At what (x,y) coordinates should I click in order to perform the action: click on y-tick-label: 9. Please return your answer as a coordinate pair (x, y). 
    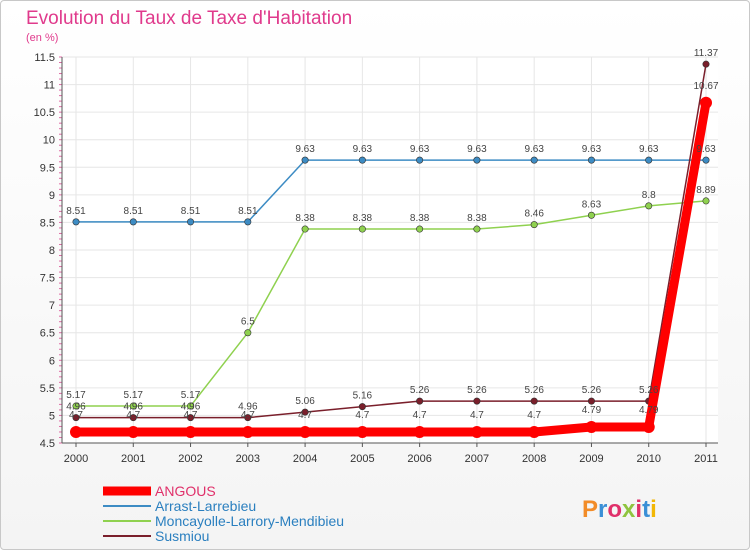
    Looking at the image, I should click on (52, 196).